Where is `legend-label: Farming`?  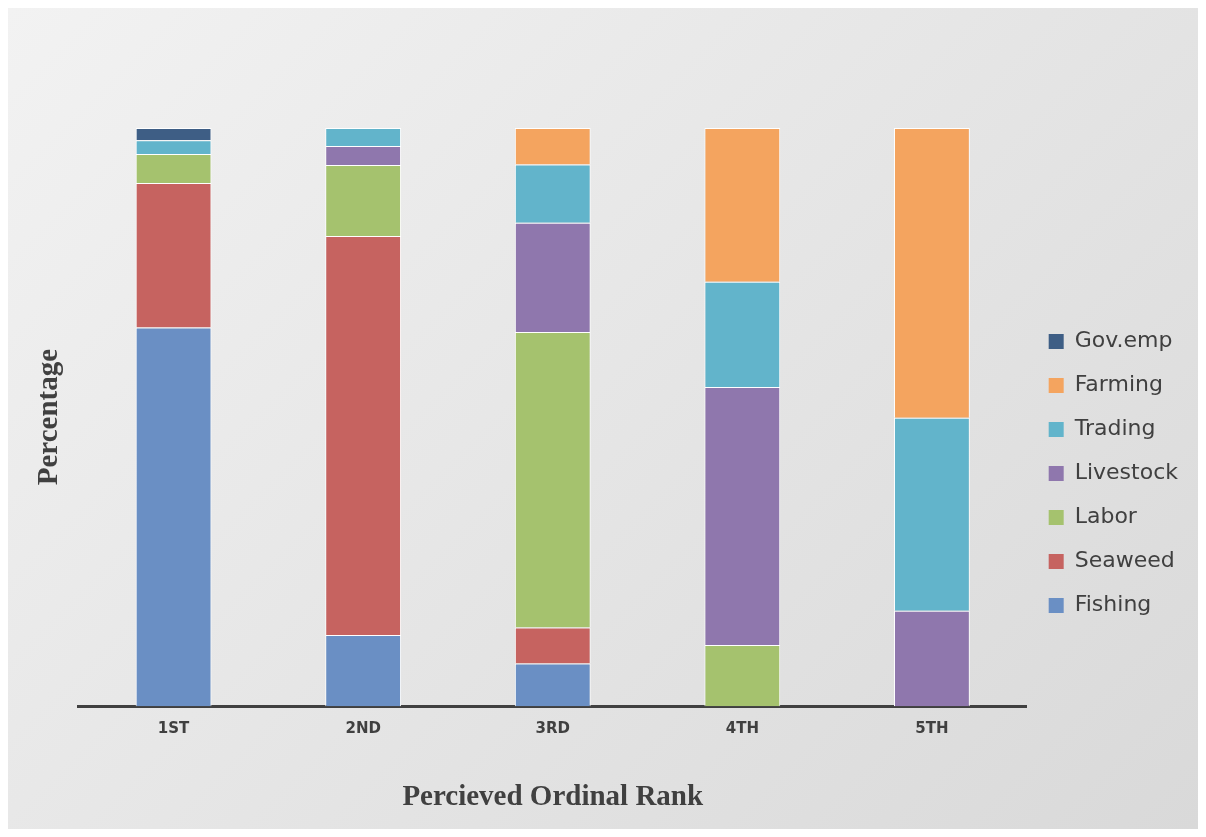
legend-label: Farming is located at coordinates (1118, 384).